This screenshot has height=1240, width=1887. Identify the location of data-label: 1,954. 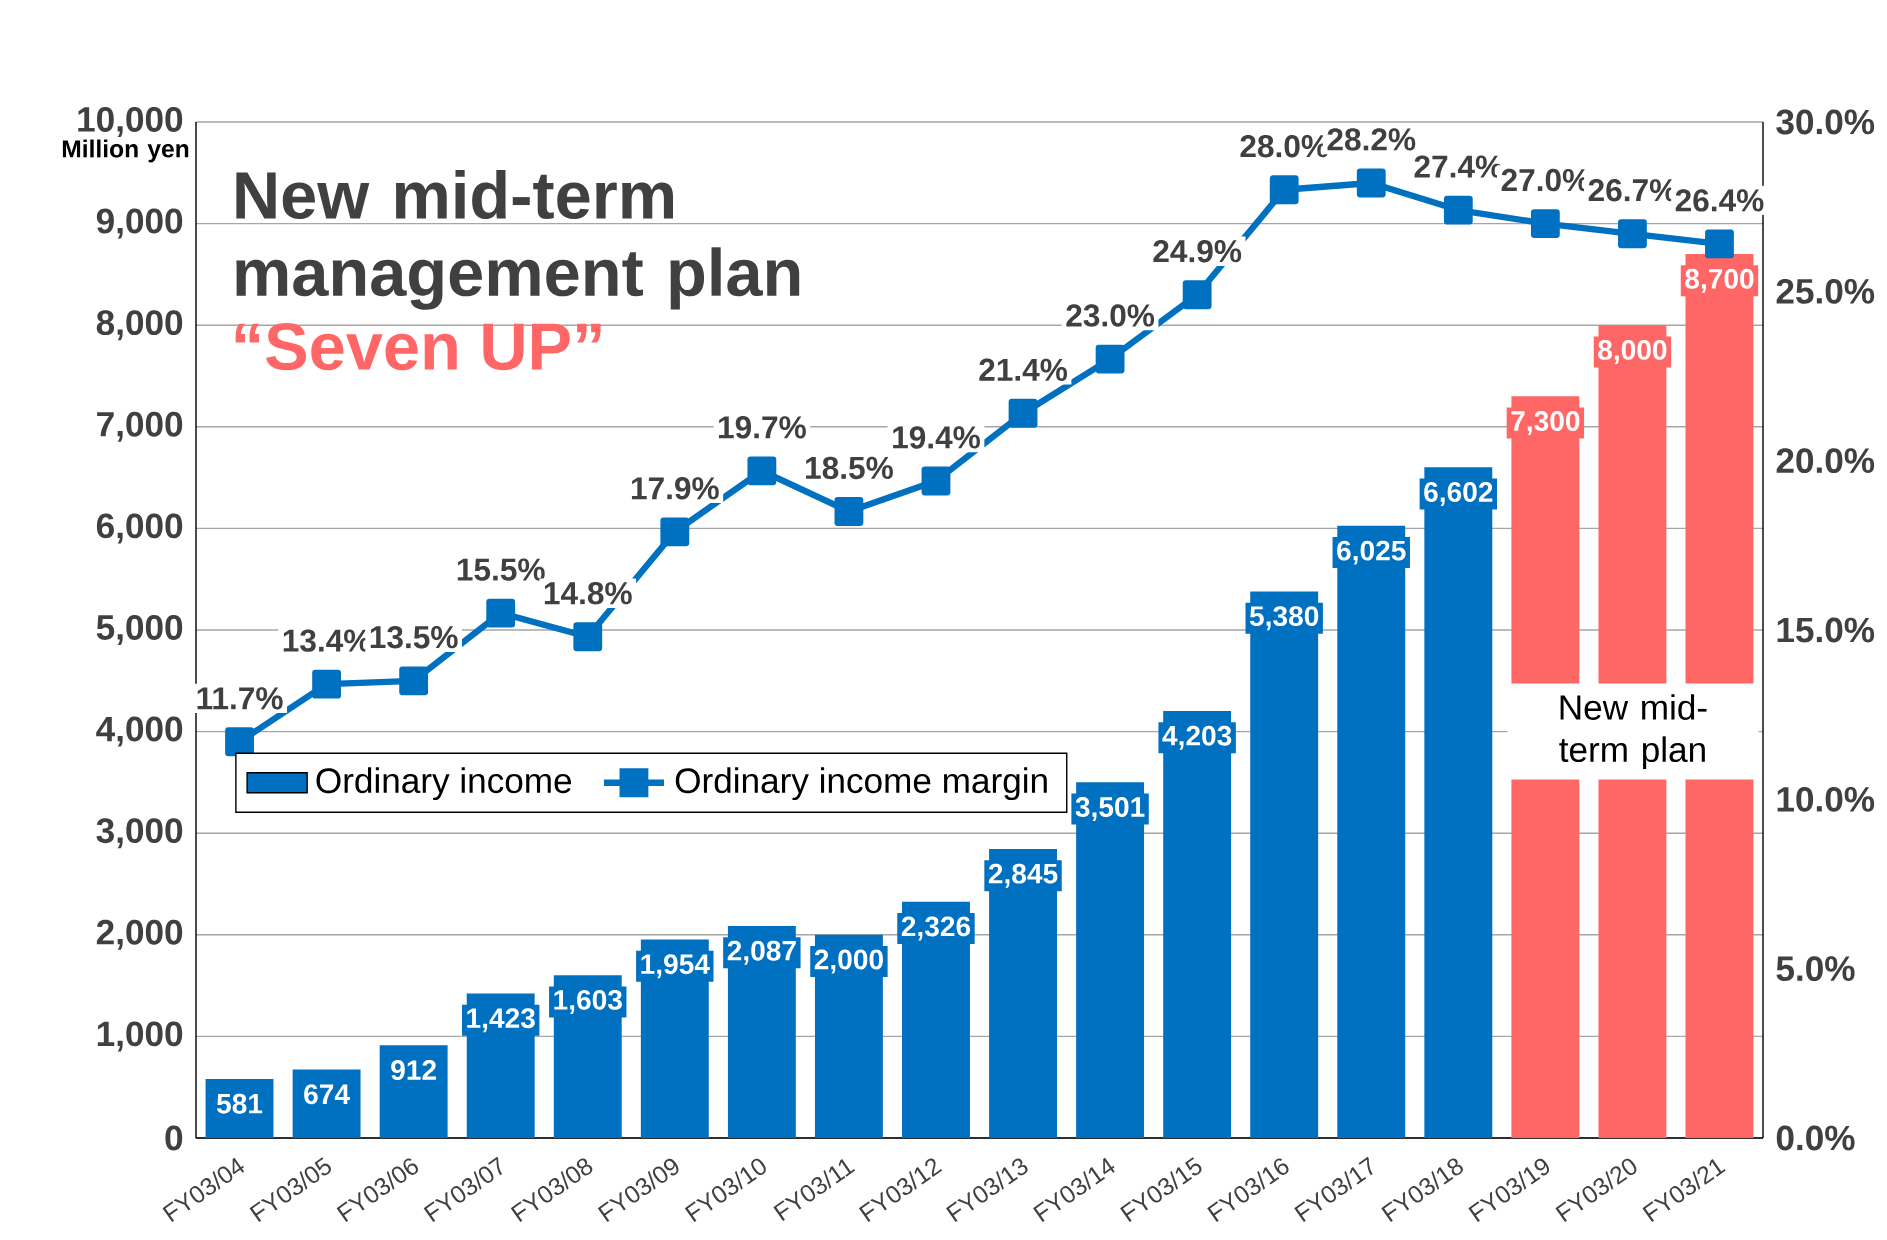
(675, 966).